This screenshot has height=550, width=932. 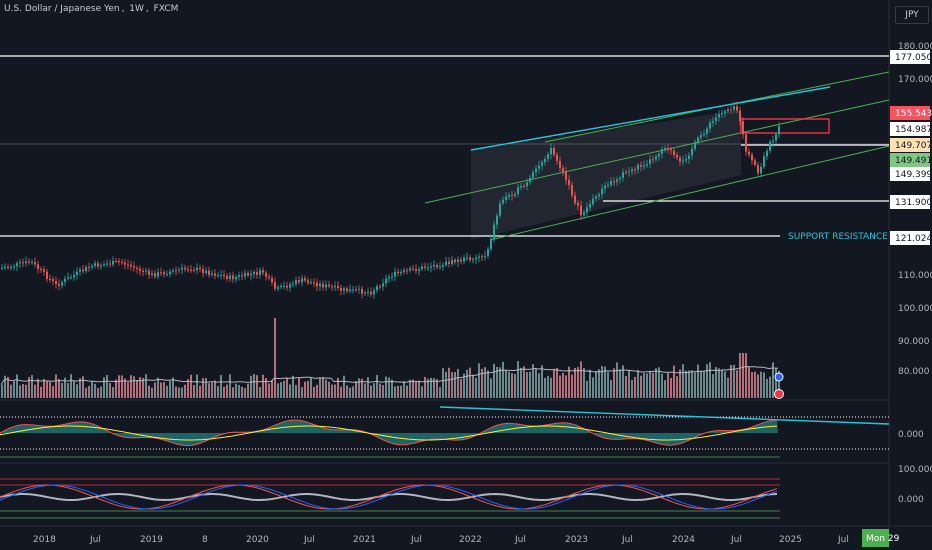 I want to click on channel-middle, so click(x=657, y=151).